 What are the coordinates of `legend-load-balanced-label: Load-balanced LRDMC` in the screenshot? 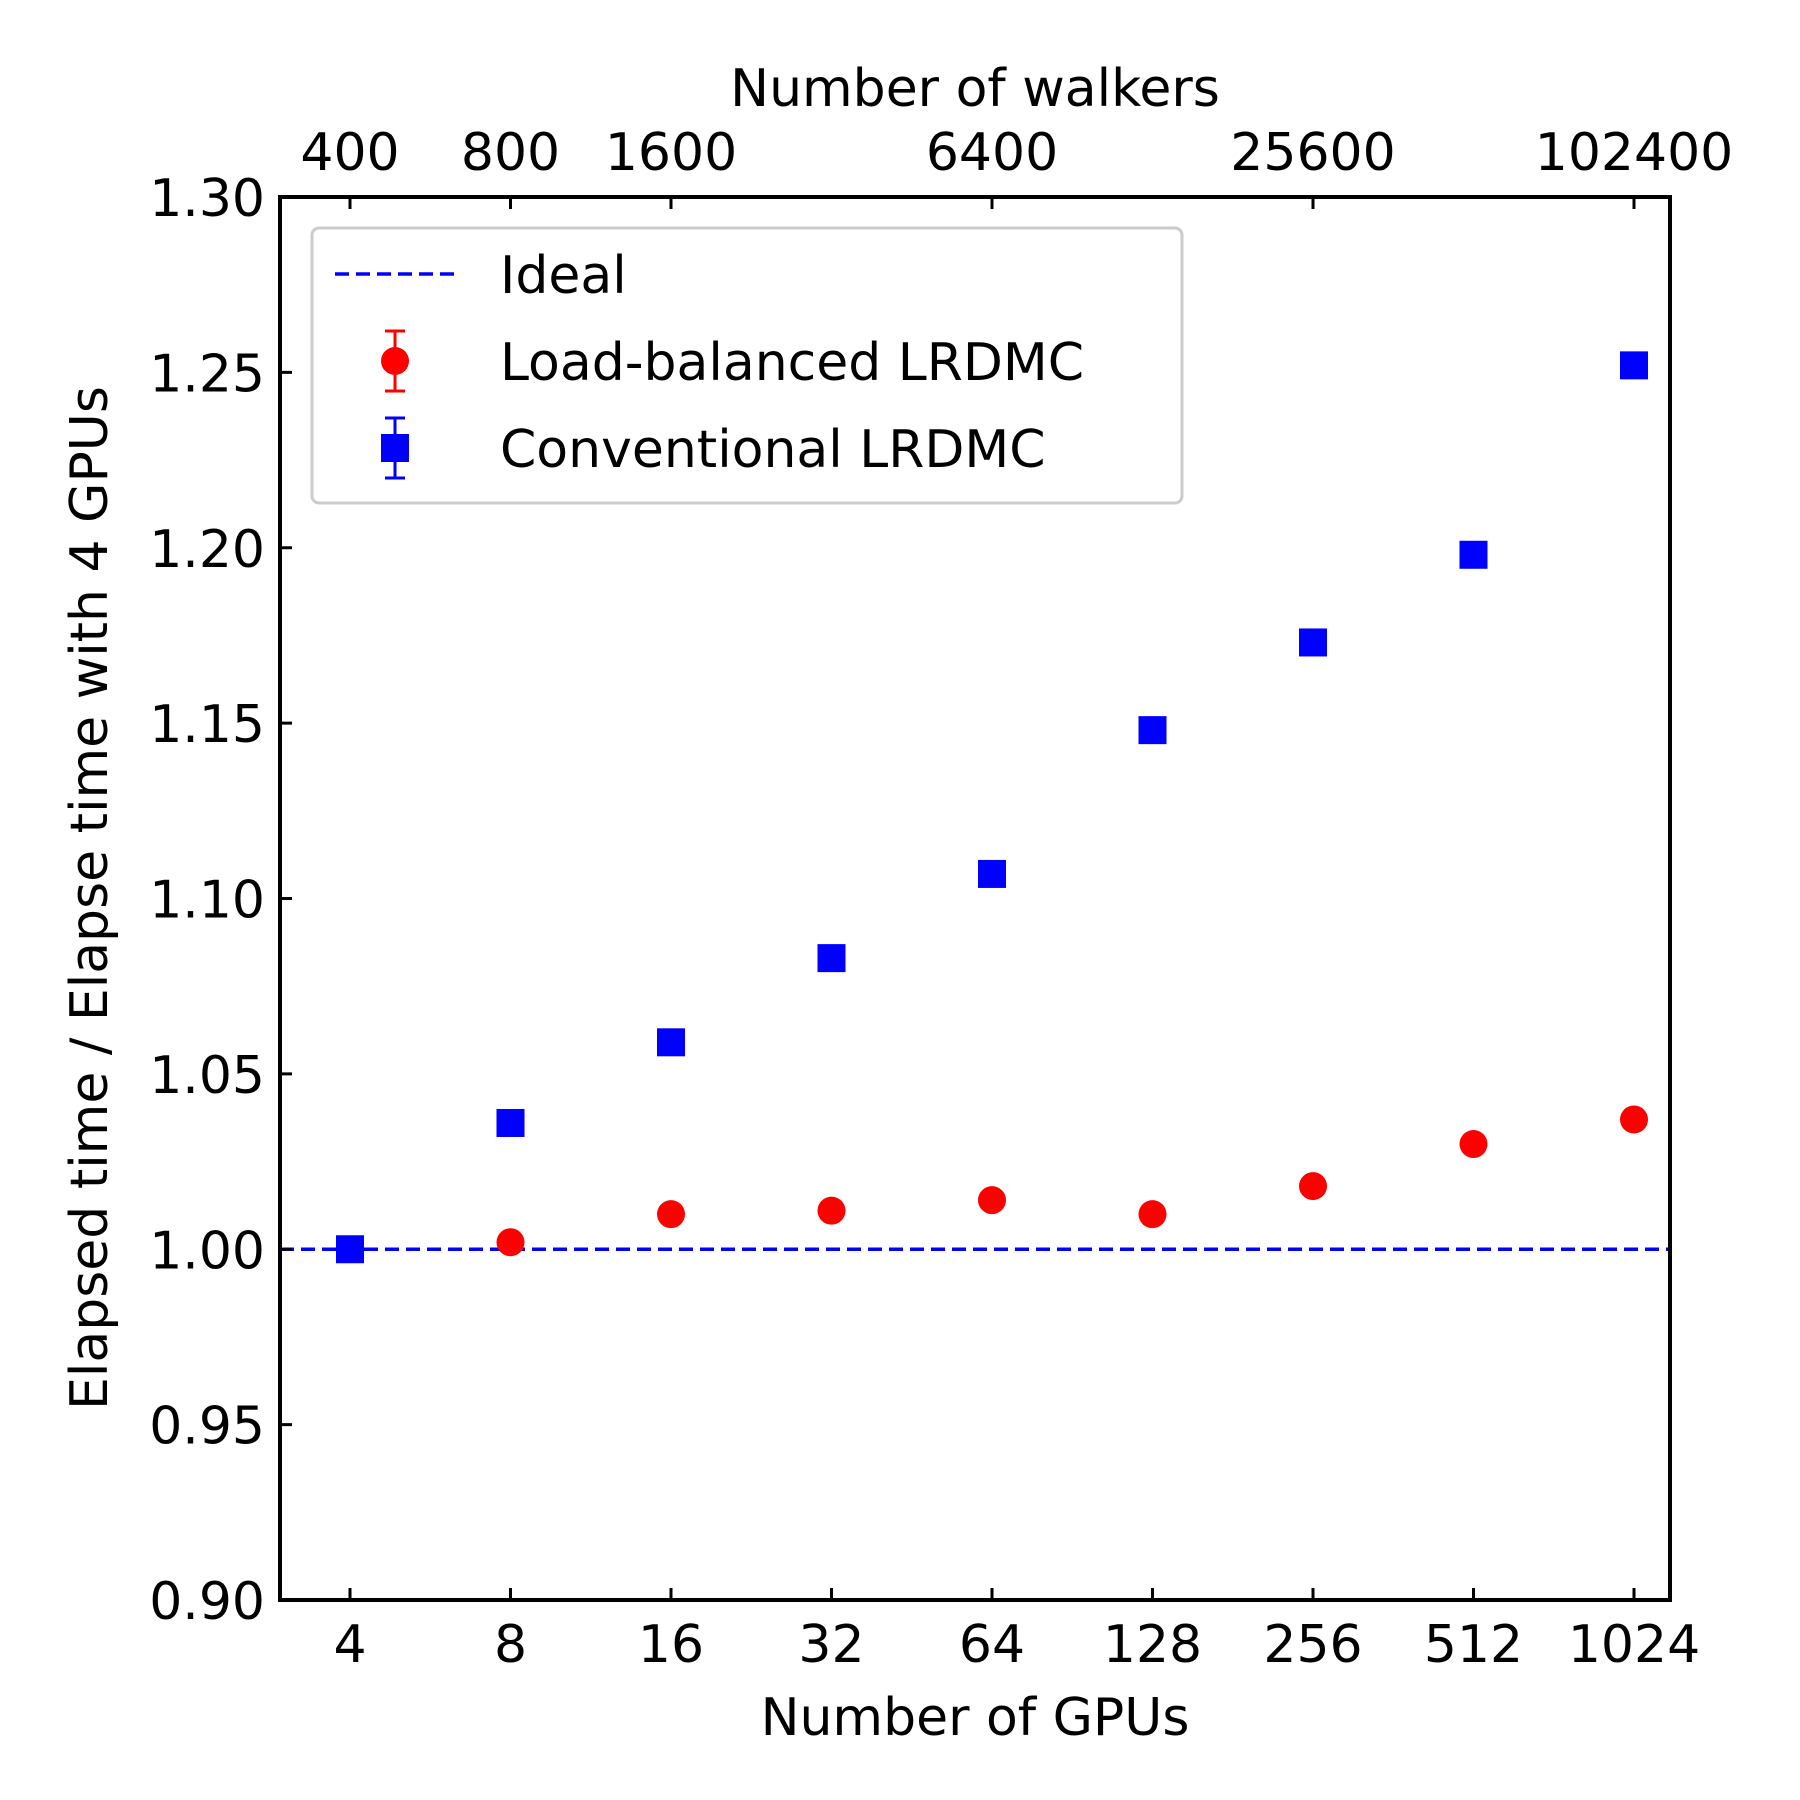 It's located at (792, 363).